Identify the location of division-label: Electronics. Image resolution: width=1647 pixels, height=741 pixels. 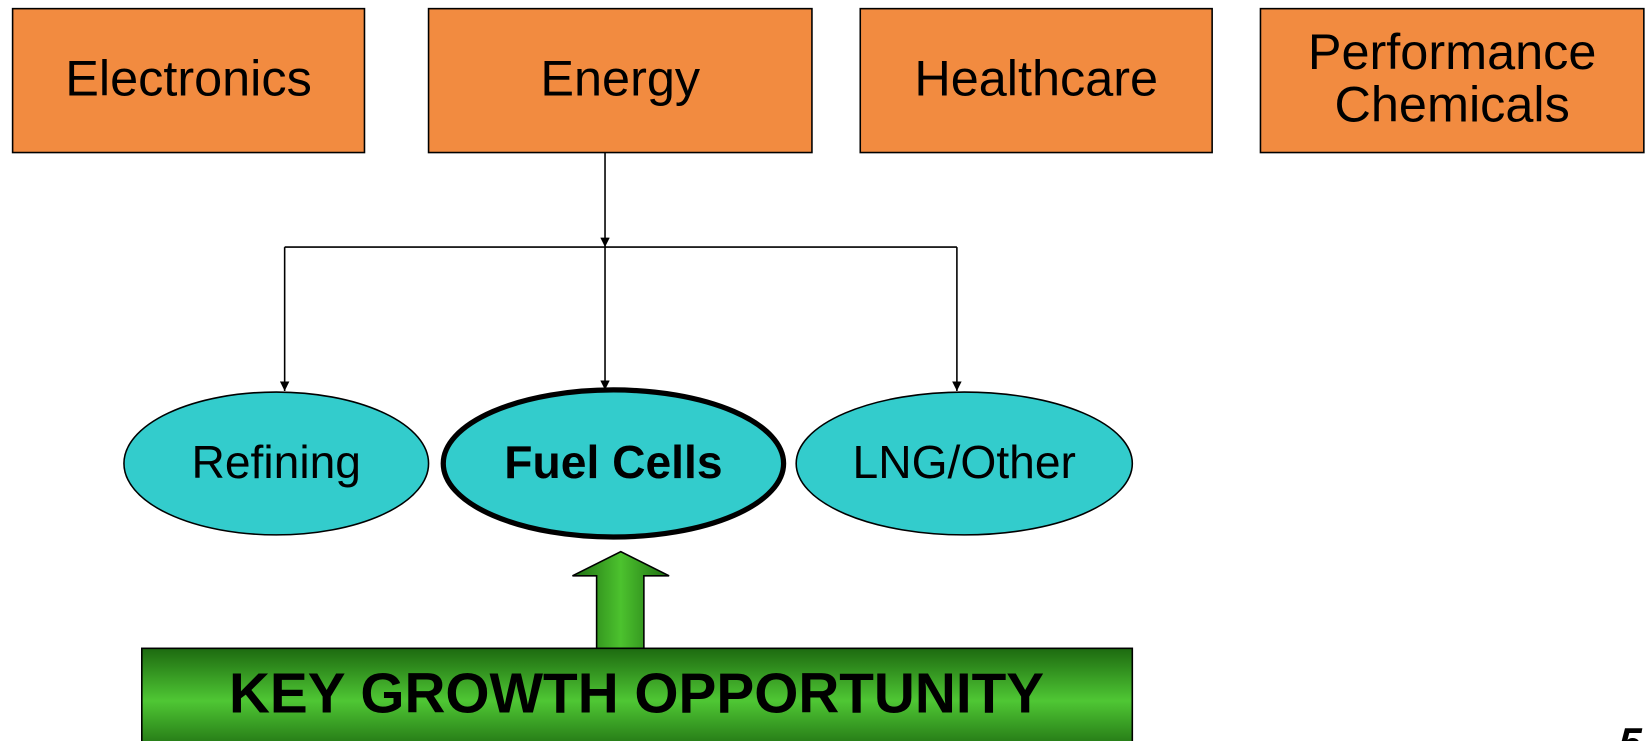
(188, 77).